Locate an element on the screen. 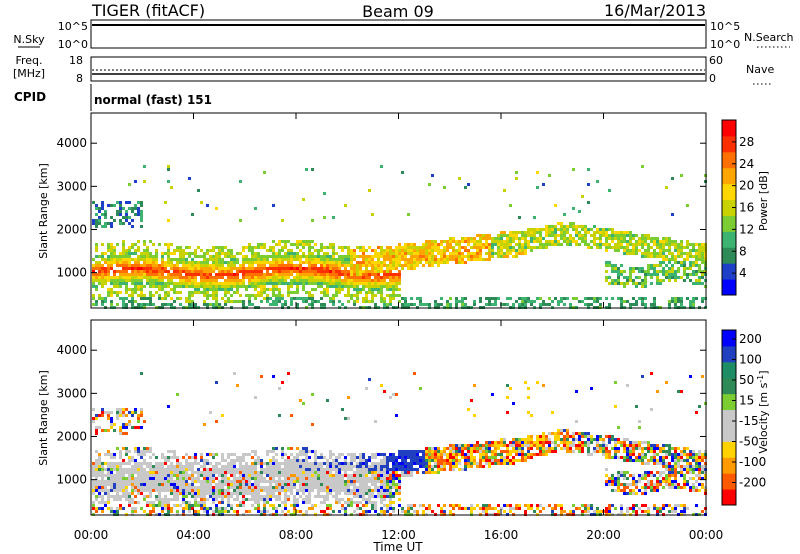  nave-tick-top: 60 is located at coordinates (716, 60).